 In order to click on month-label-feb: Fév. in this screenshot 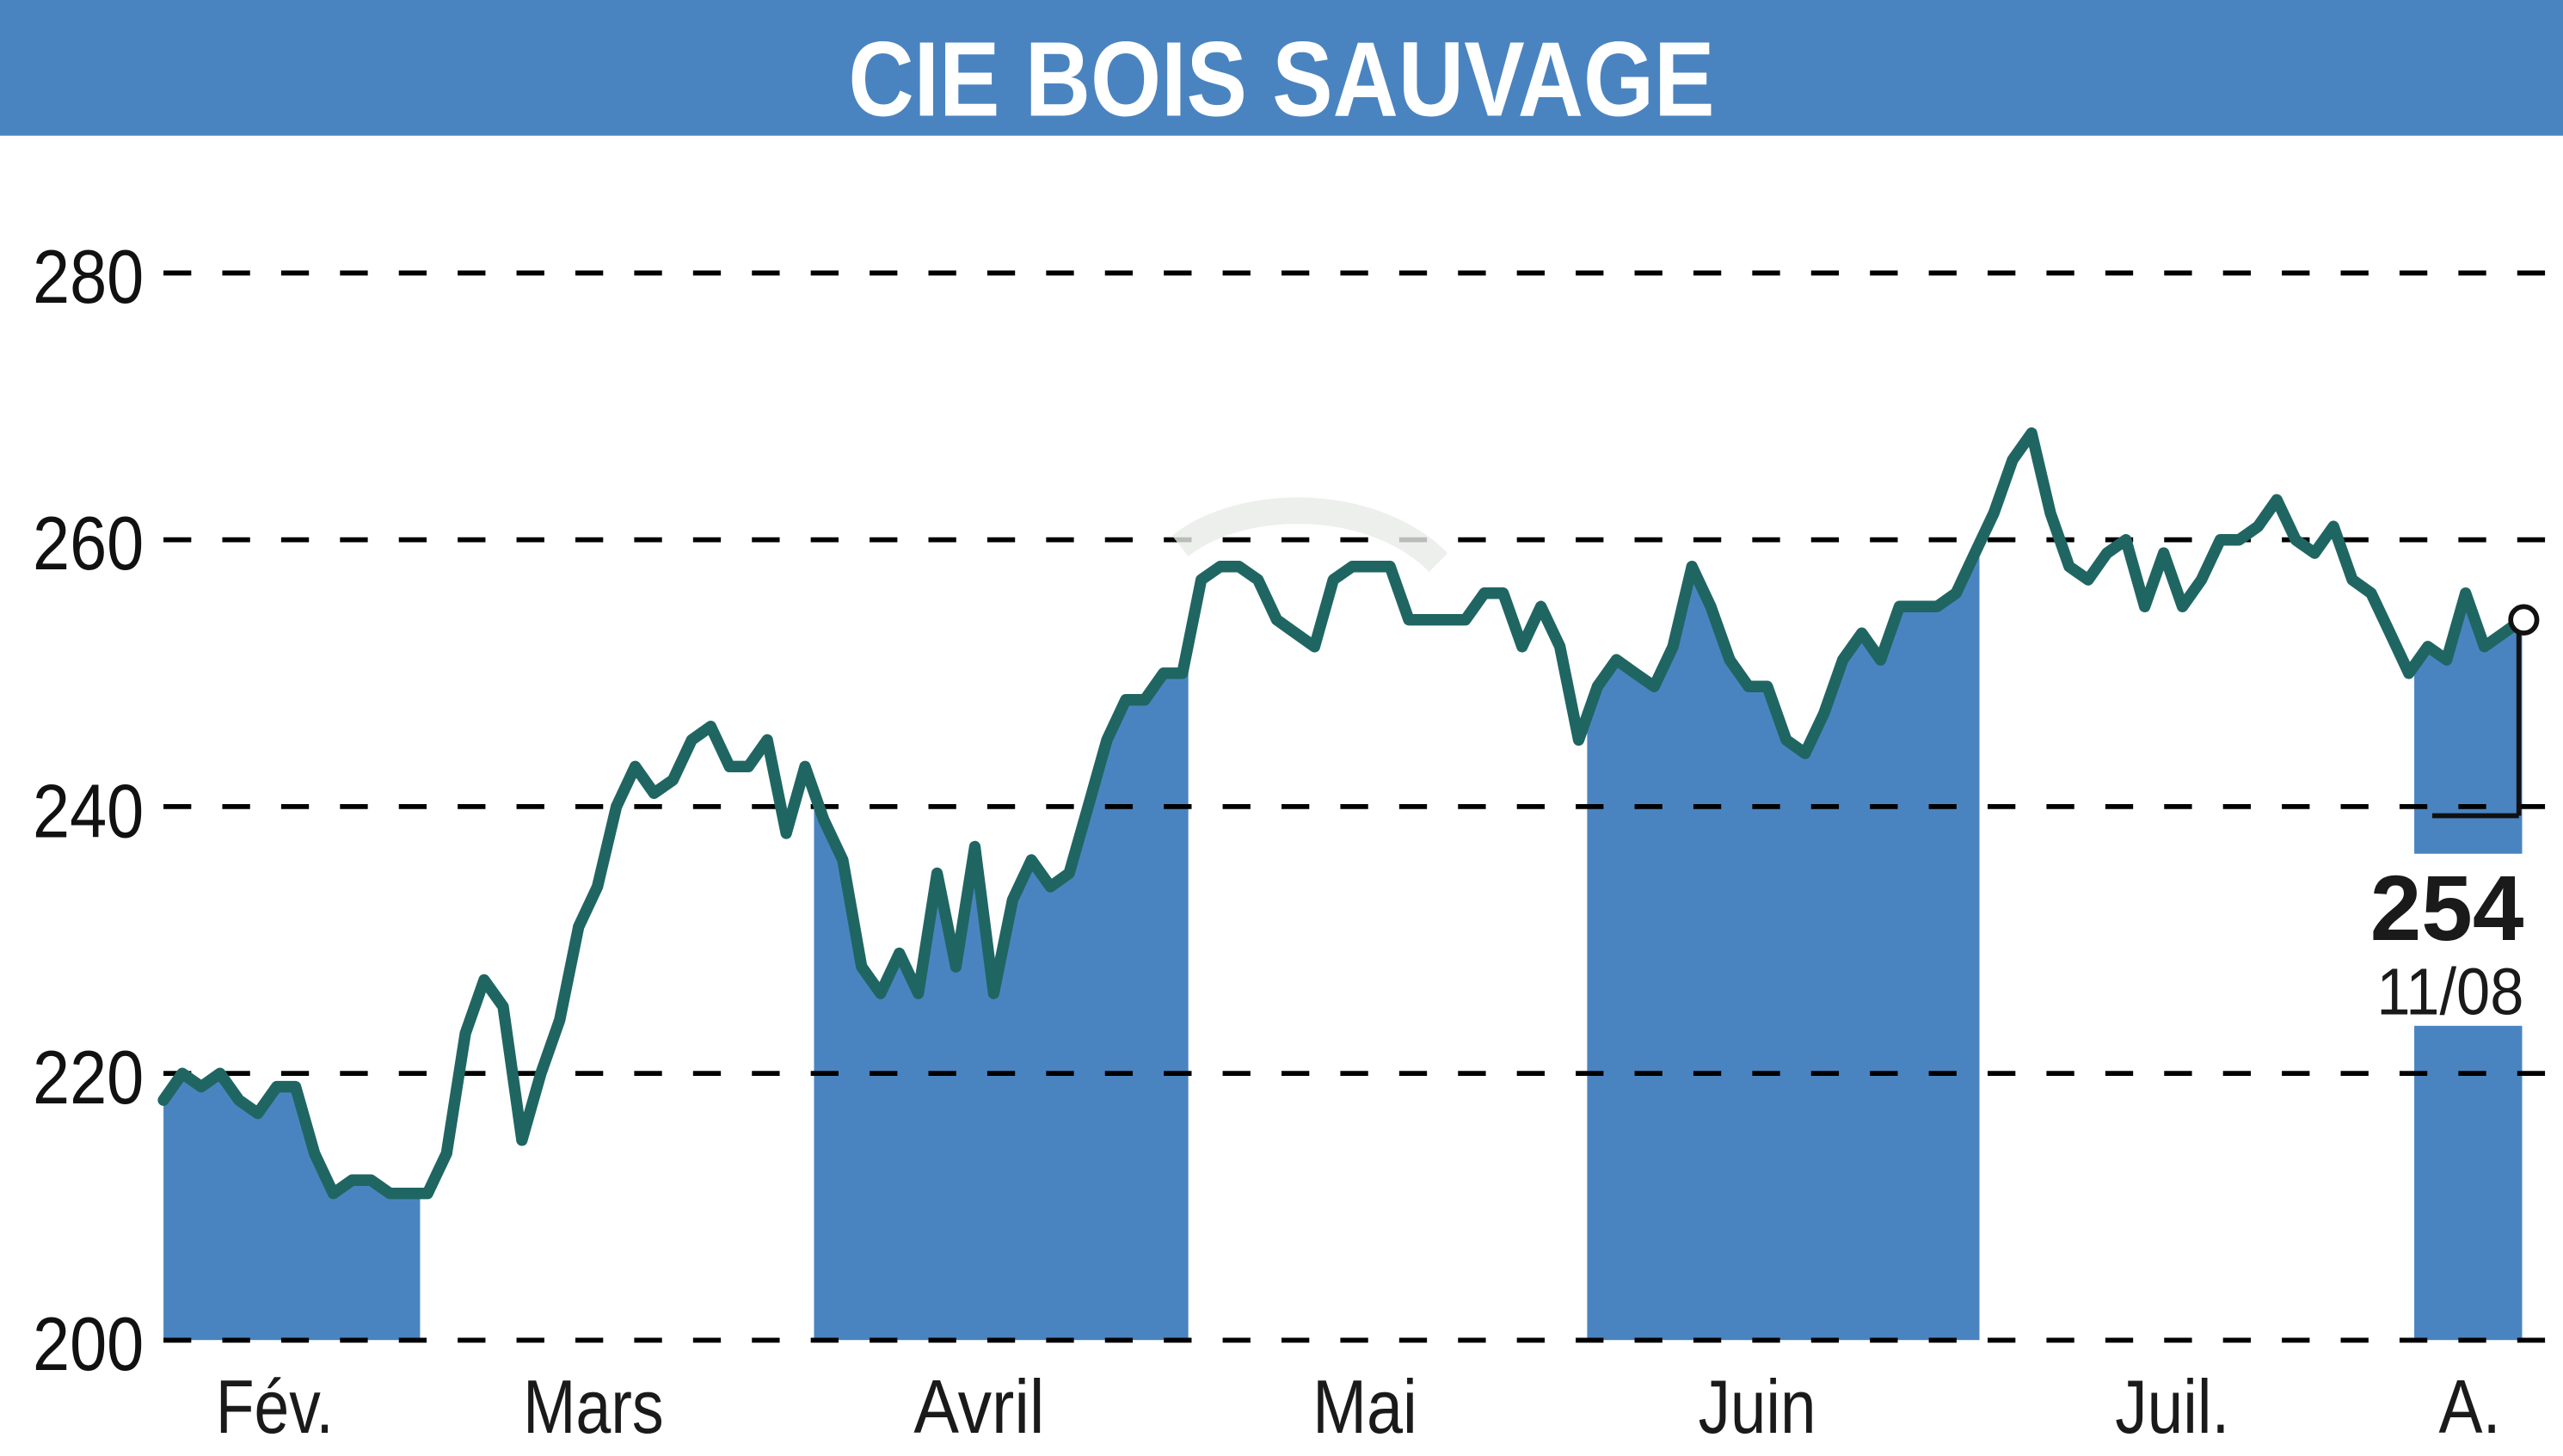, I will do `click(275, 1407)`.